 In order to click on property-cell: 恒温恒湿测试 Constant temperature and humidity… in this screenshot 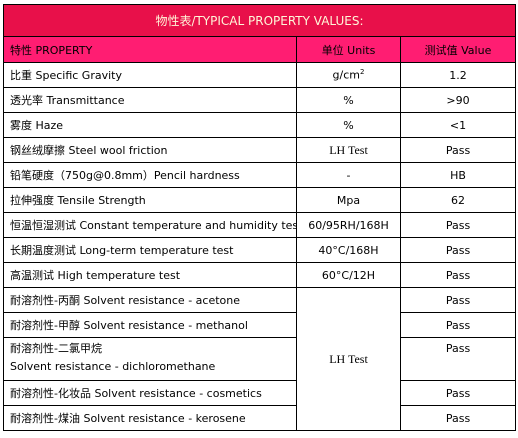, I will do `click(150, 225)`.